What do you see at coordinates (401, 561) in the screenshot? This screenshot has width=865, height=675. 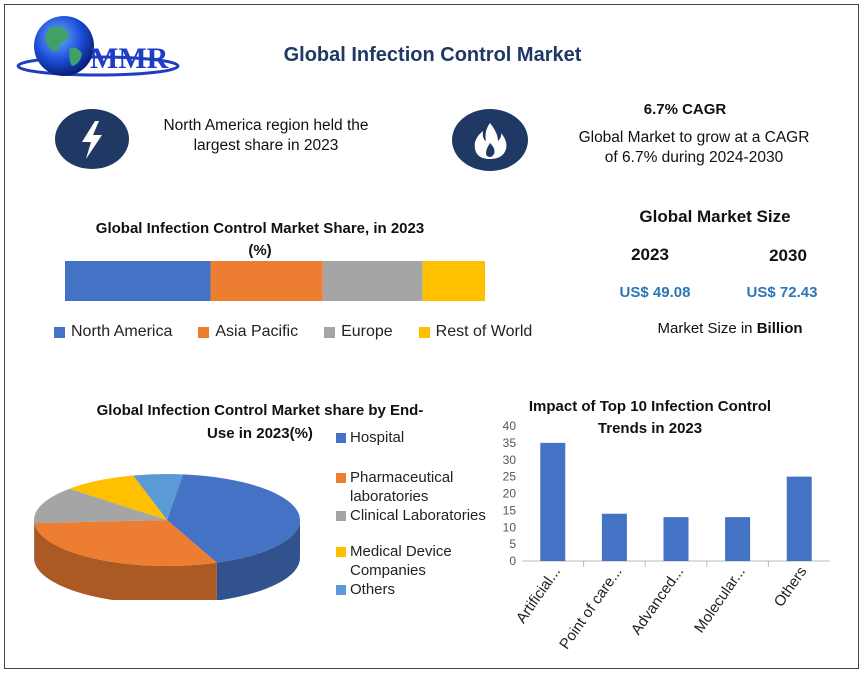 I see `legend-label: Medical Device Companies` at bounding box center [401, 561].